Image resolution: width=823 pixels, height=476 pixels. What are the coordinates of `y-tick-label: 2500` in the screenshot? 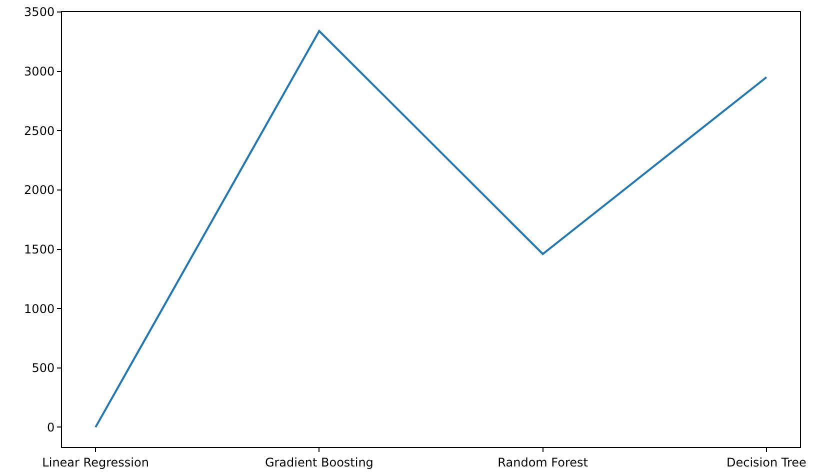 It's located at (39, 131).